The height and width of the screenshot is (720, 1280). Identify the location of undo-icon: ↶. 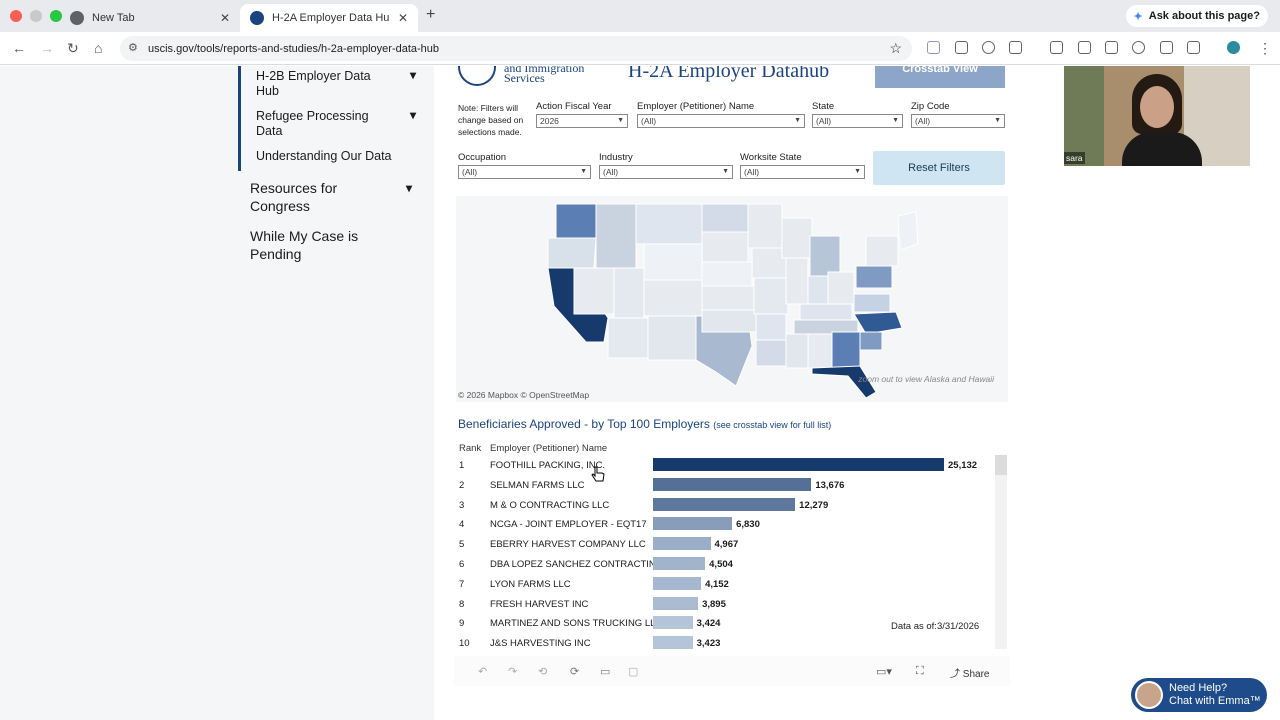
(483, 672).